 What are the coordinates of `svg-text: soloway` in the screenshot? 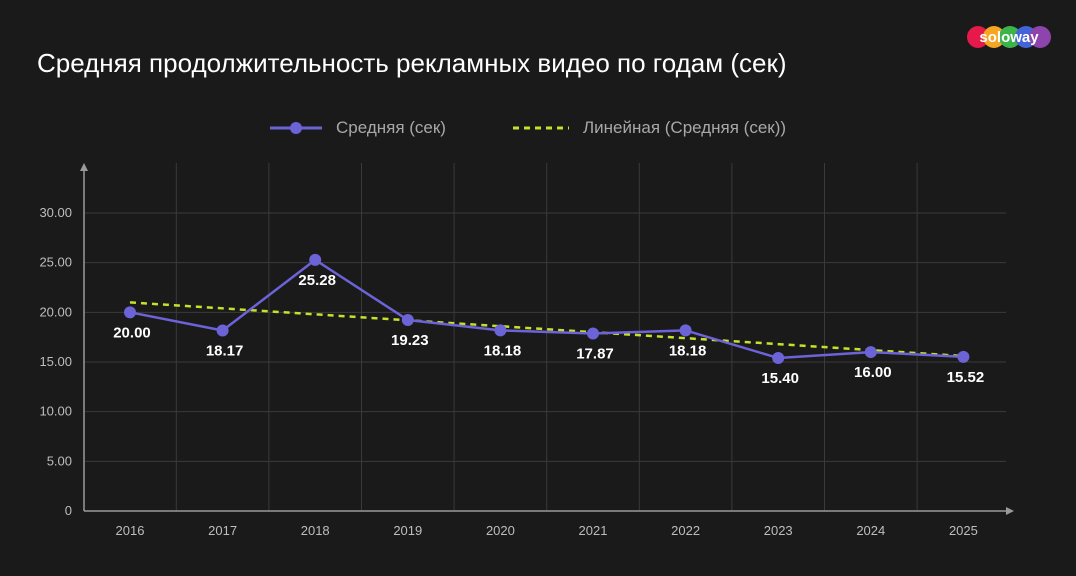 It's located at (1009, 37).